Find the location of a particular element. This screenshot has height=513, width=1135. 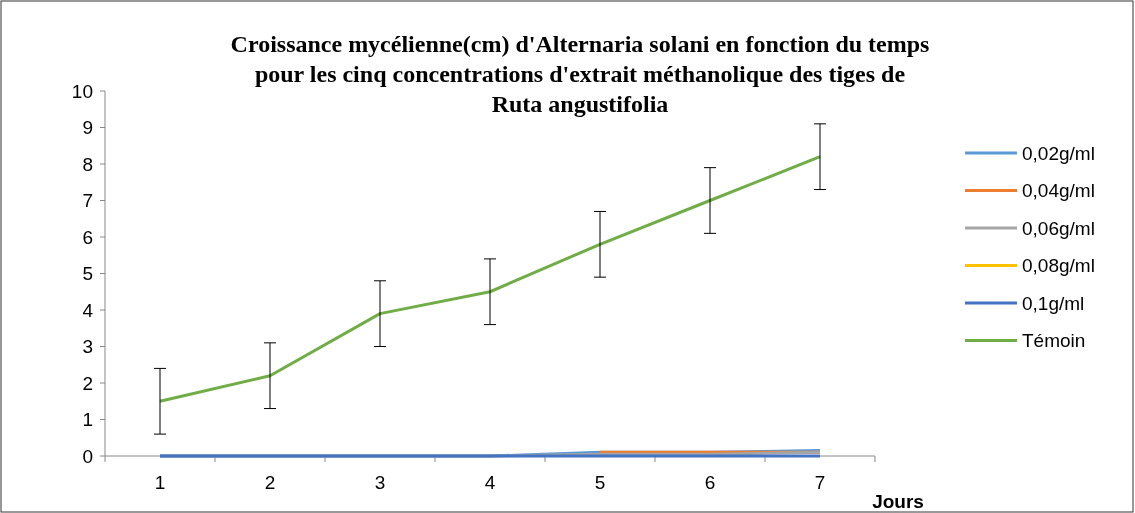

y-tick-label: 4 is located at coordinates (88, 310).